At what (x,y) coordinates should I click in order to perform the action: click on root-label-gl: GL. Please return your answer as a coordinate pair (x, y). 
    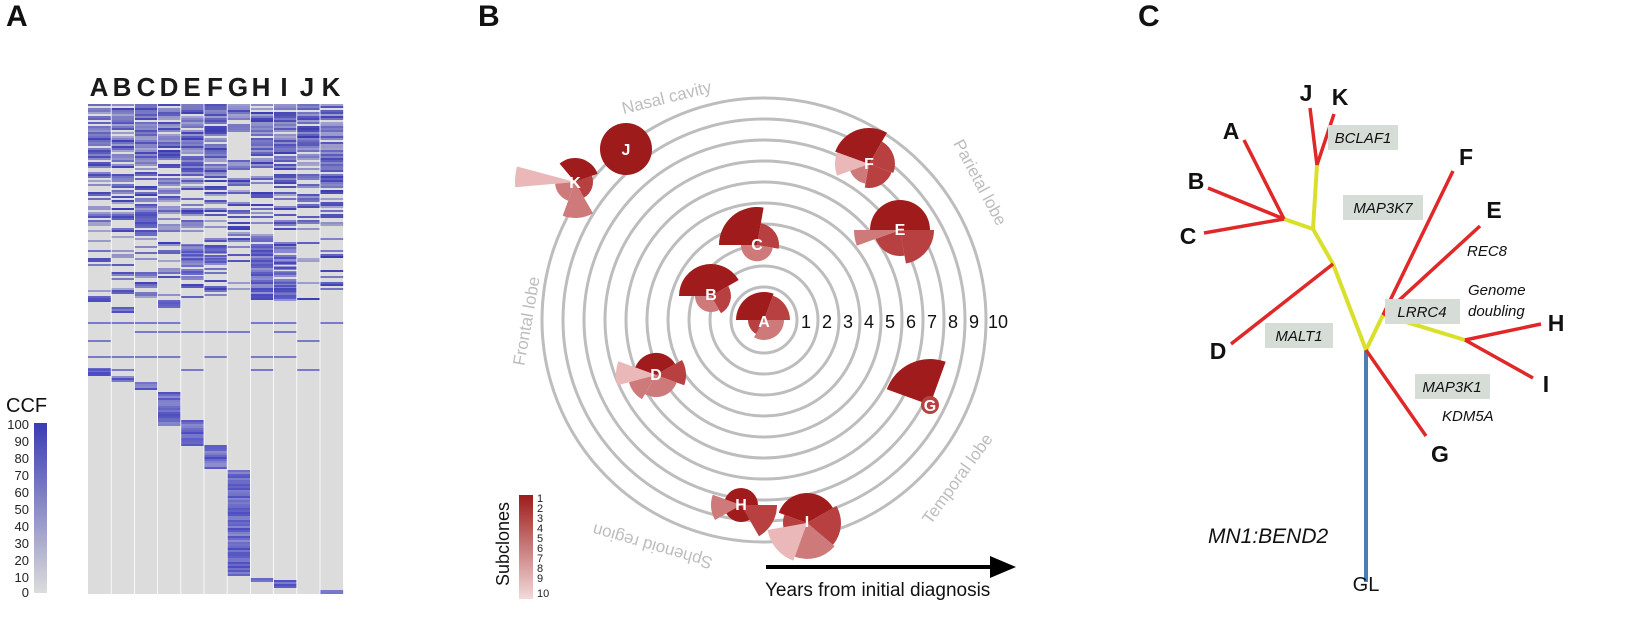
    Looking at the image, I should click on (1366, 585).